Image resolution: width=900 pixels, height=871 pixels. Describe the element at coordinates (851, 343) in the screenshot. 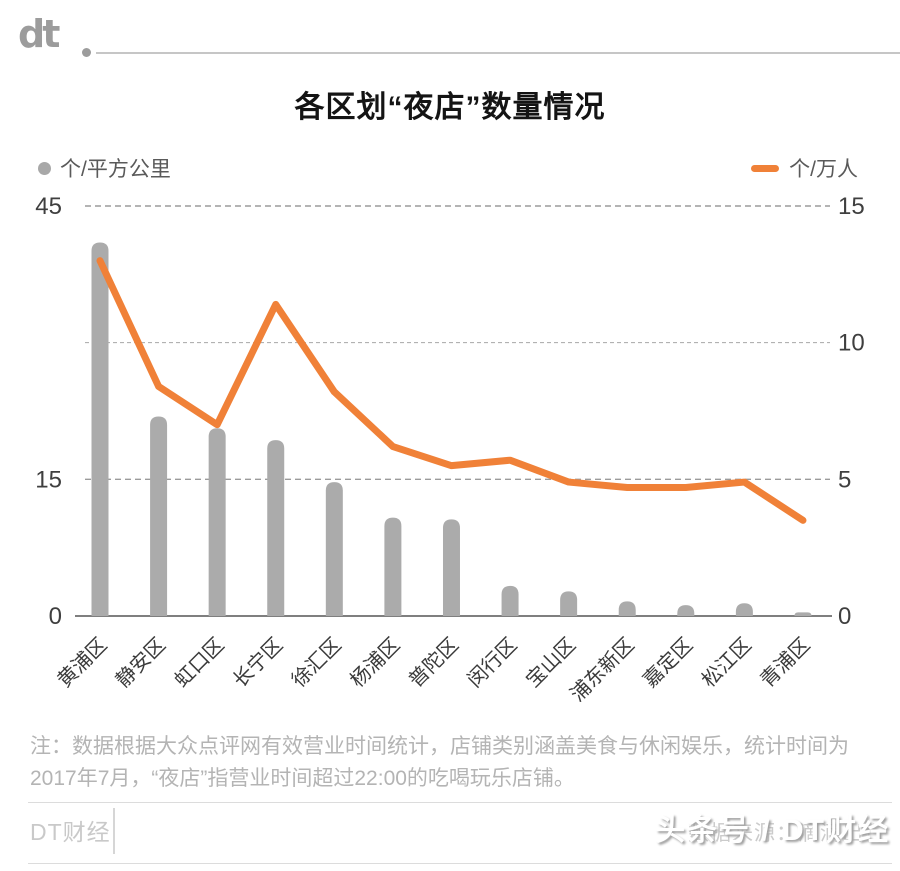

I see `right-axis-tick: 10` at that location.